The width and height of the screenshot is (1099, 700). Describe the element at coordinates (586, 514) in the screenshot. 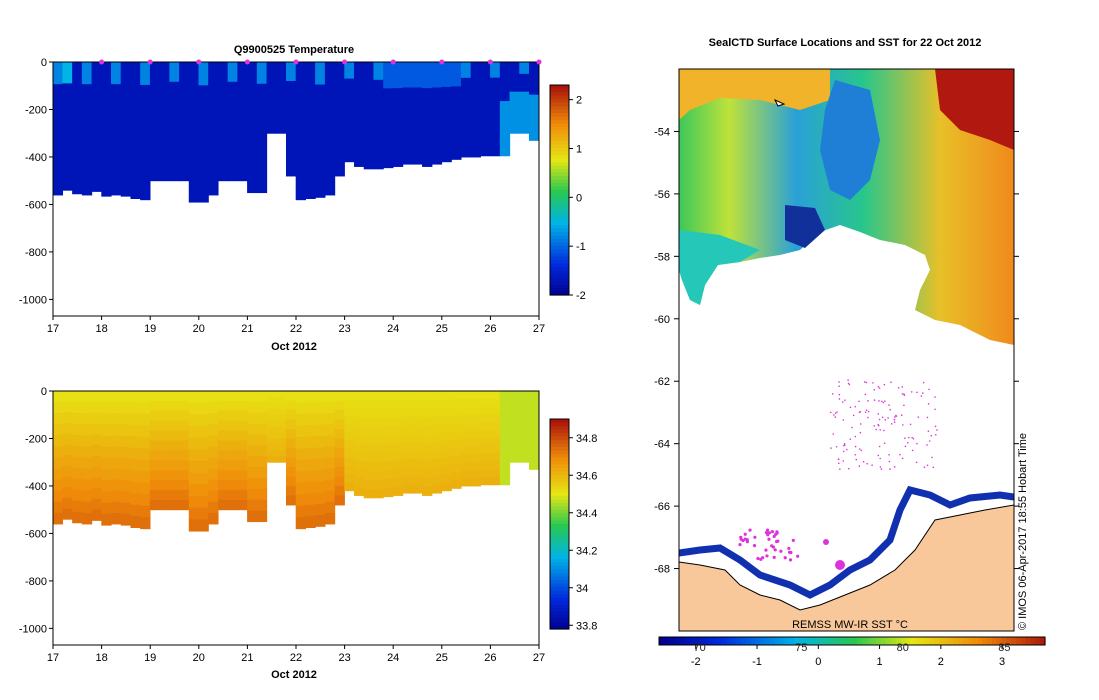

I see `colorbar-tick-label: 34.4` at that location.